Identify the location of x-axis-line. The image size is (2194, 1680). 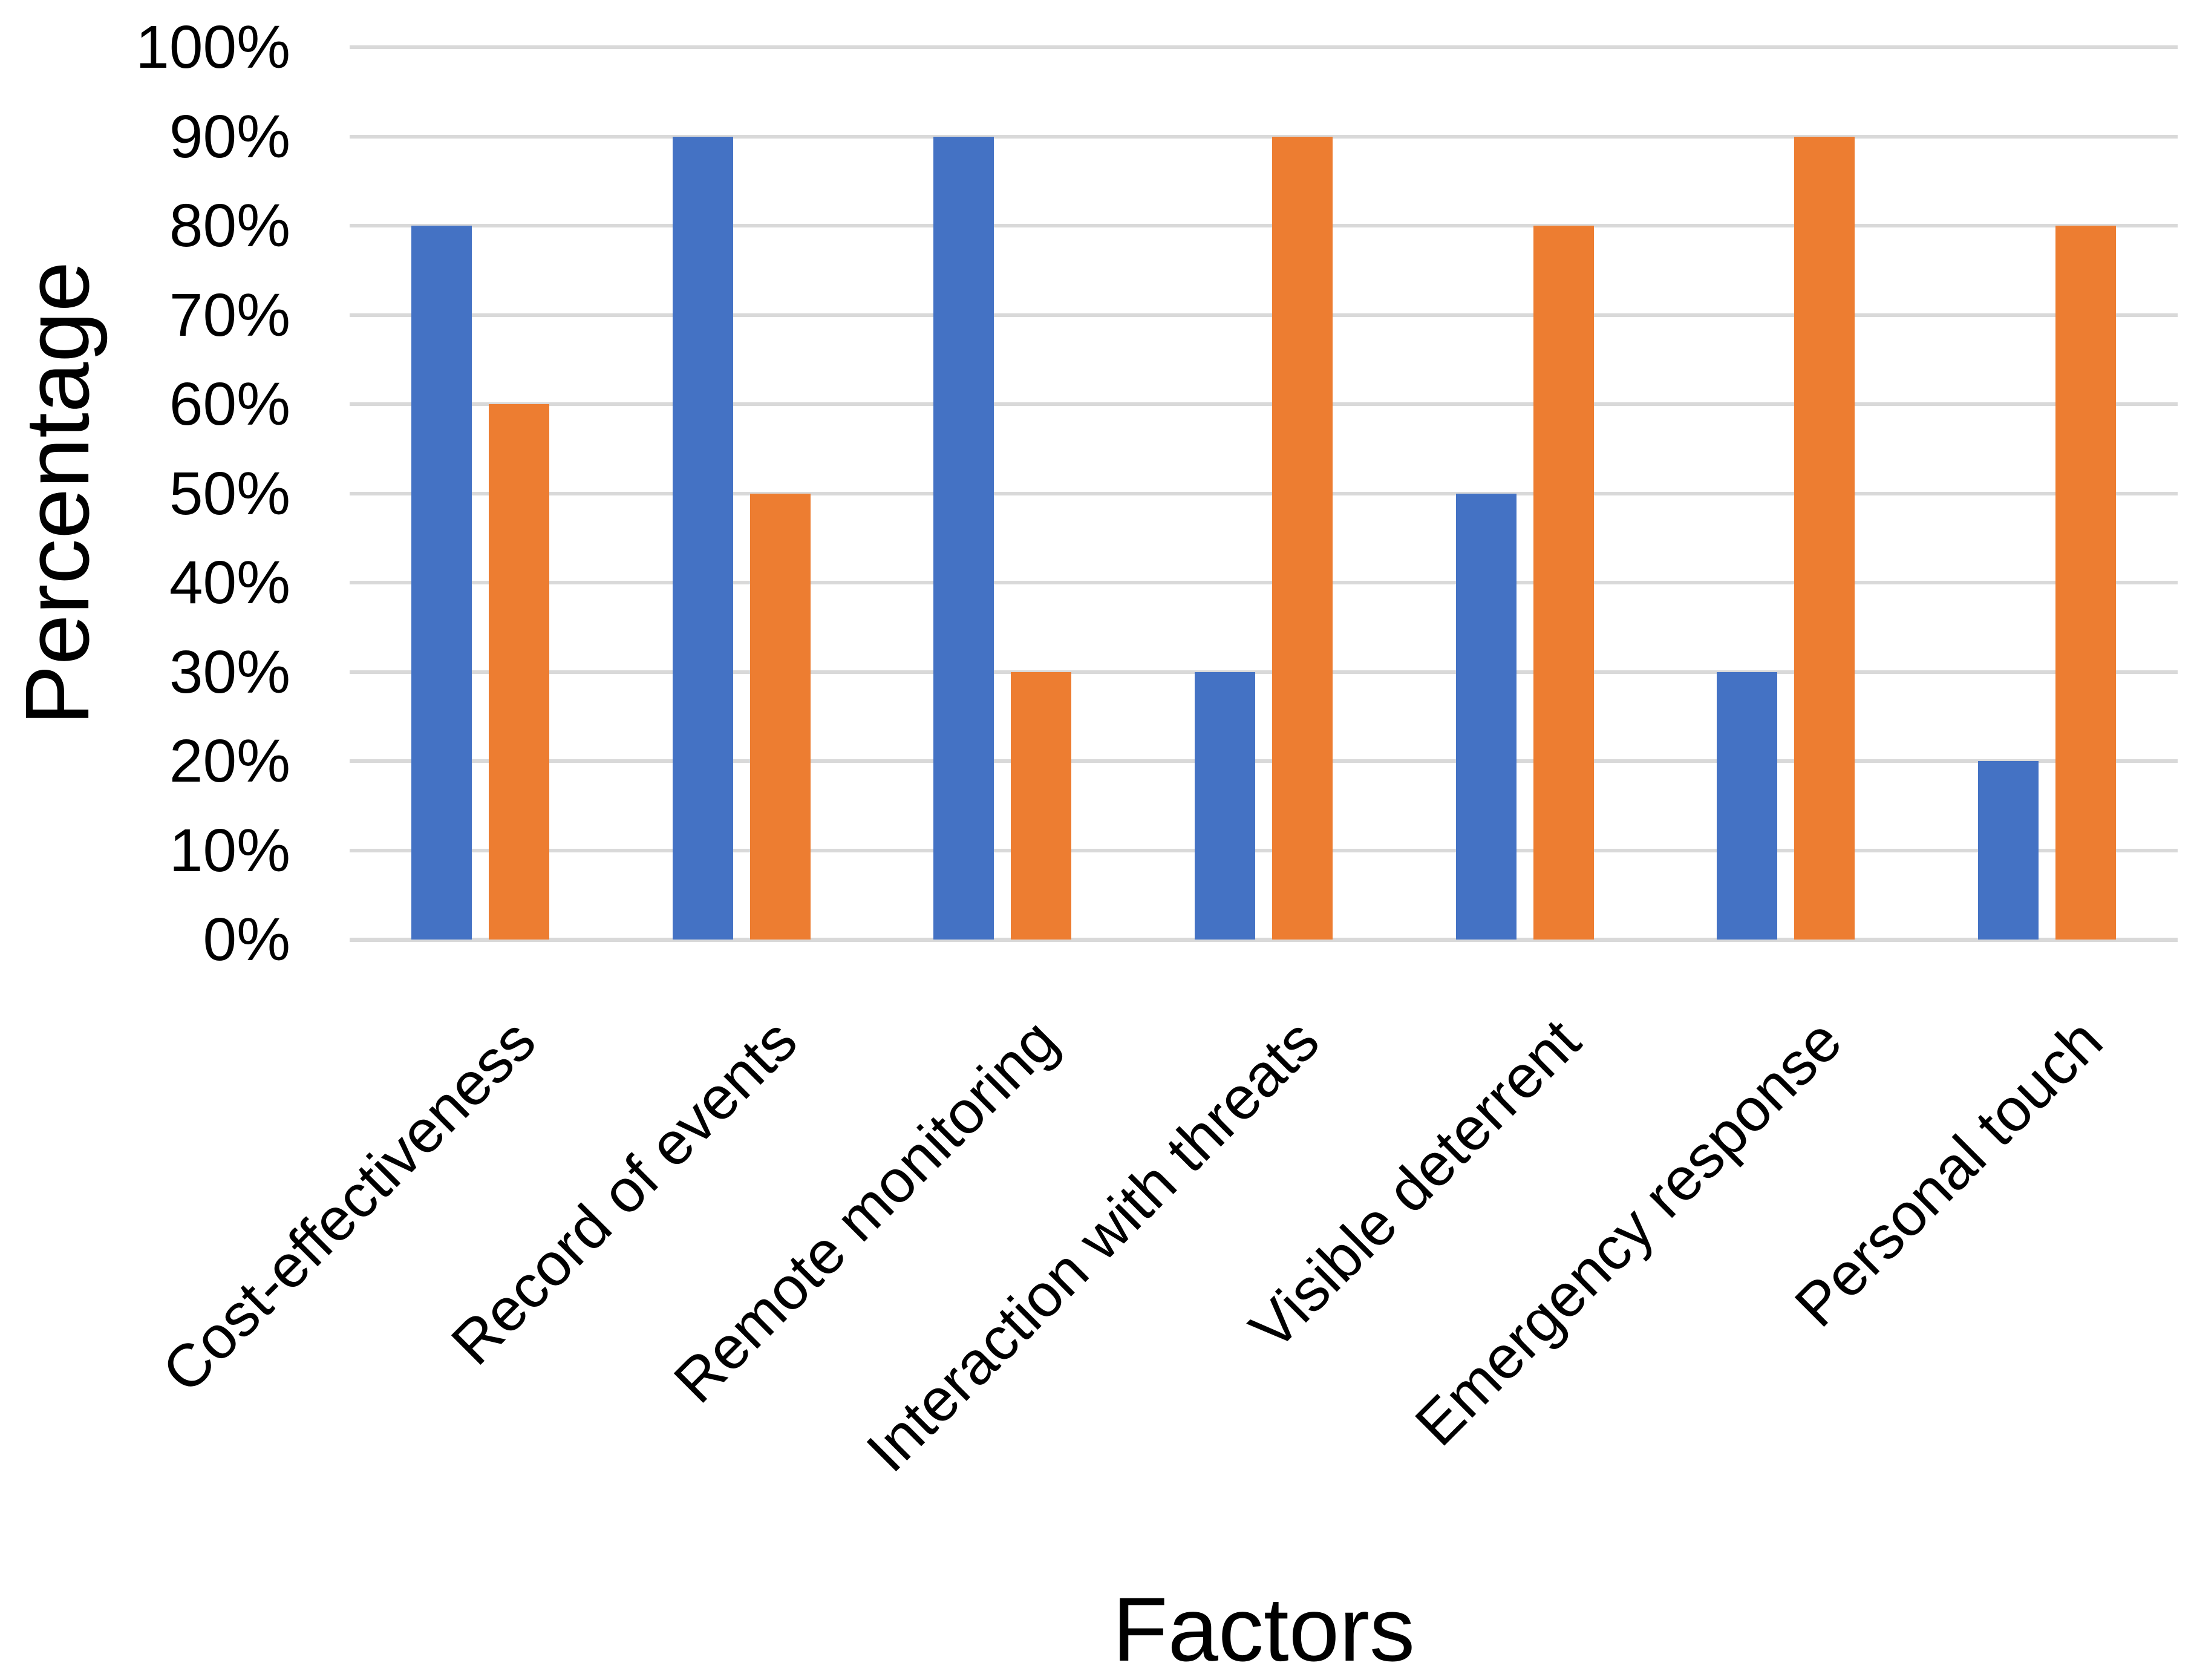
(1264, 940).